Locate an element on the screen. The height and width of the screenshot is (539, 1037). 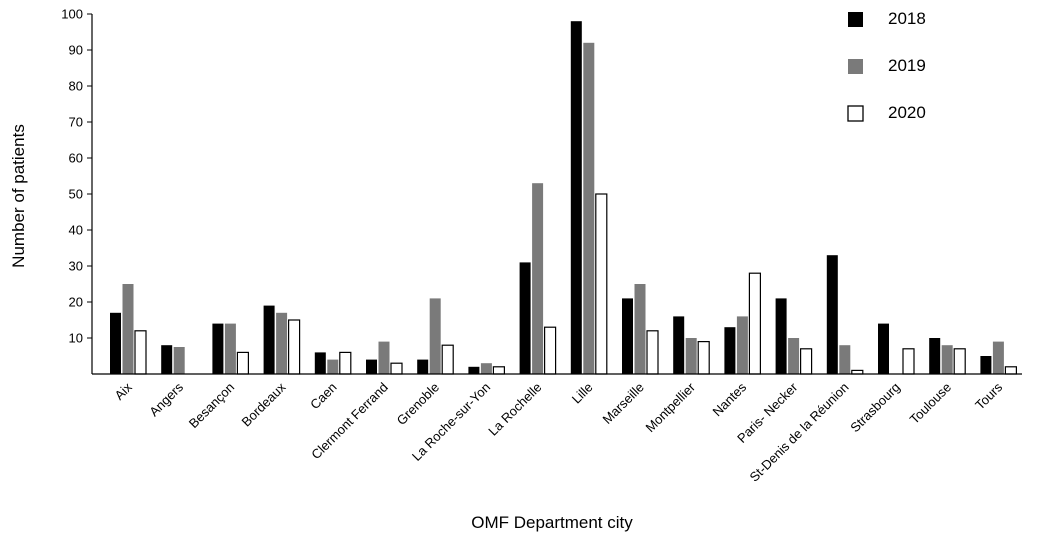
y-tick-label: 50 is located at coordinates (76, 194).